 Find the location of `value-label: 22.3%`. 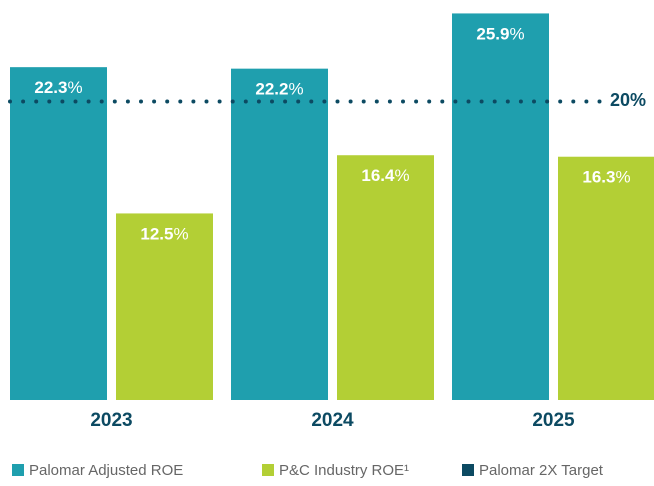

value-label: 22.3% is located at coordinates (58, 88).